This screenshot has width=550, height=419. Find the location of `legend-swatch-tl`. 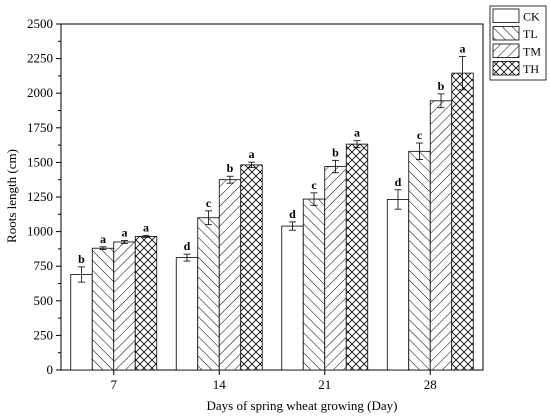

legend-swatch-tl is located at coordinates (506, 33).